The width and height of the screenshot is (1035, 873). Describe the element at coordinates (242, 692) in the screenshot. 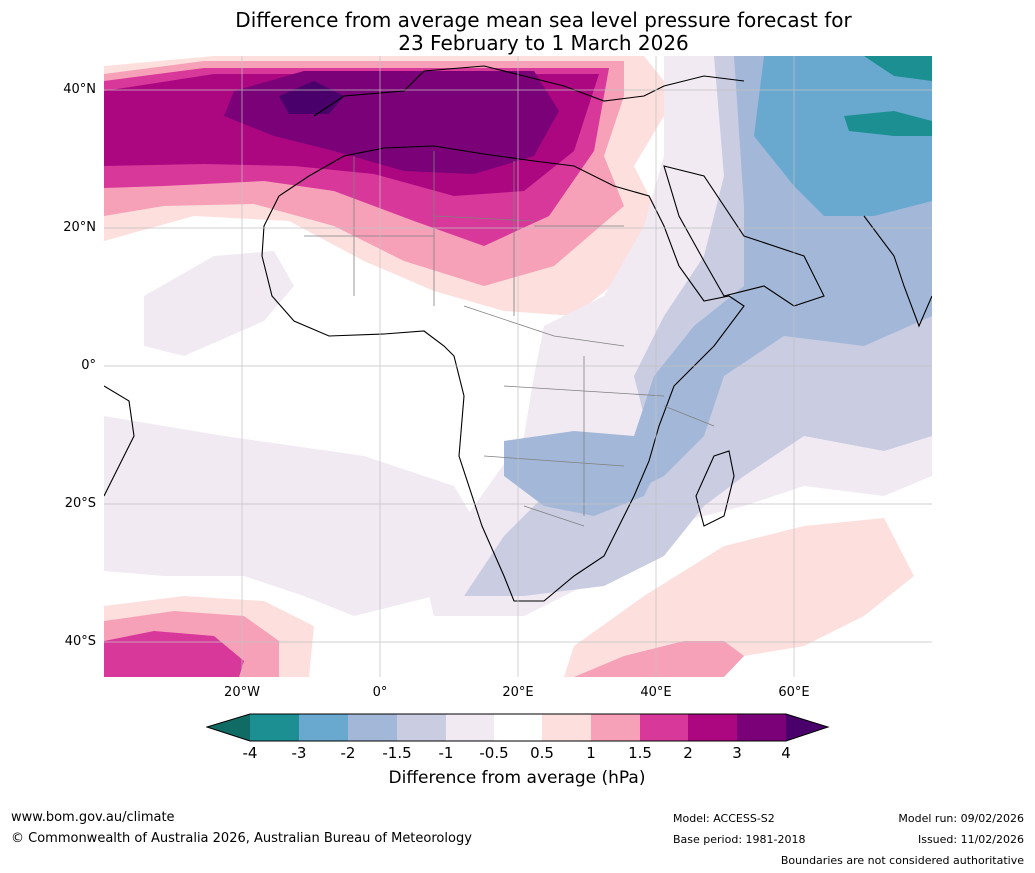

I see `lon-label-20w: 20°W` at that location.